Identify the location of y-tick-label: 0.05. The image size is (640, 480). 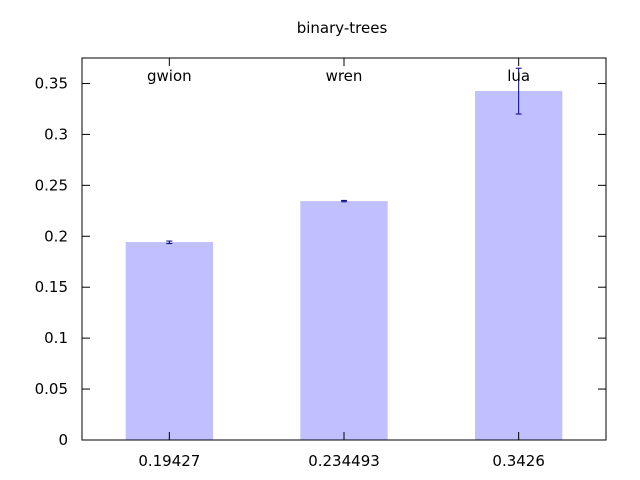
(51, 389).